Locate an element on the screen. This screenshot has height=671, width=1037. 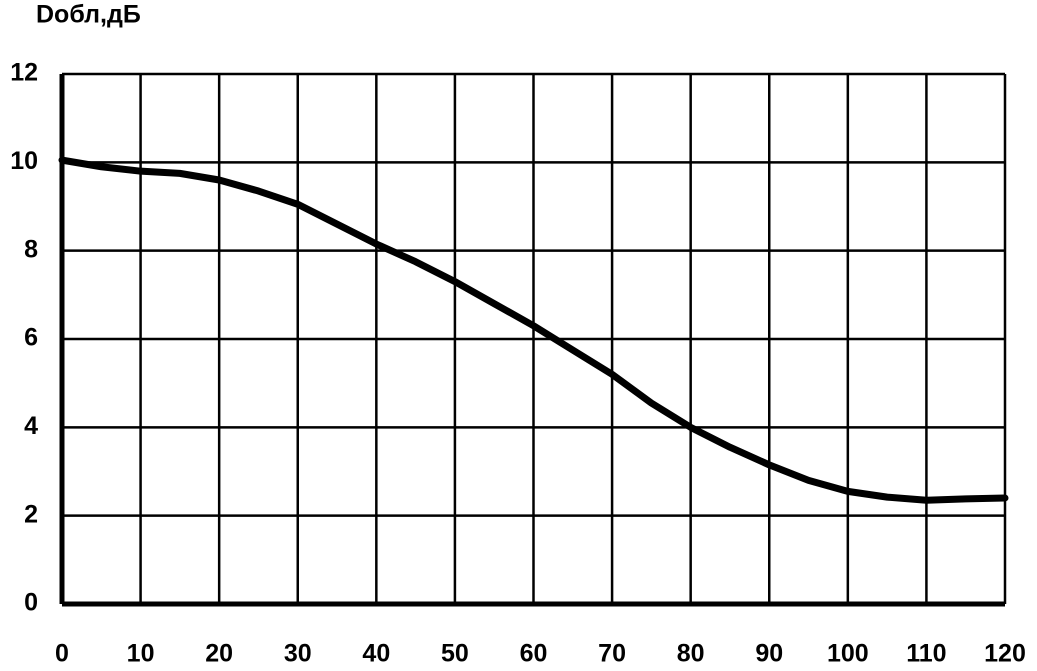
y-tick-label: 10 is located at coordinates (24, 161).